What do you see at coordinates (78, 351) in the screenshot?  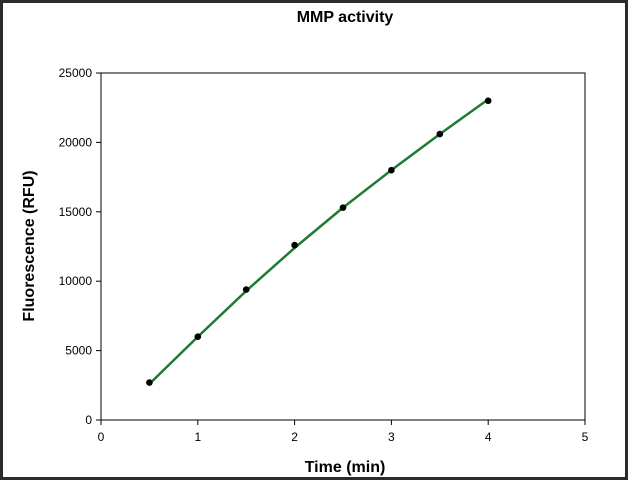 I see `y-tick-label: 5000` at bounding box center [78, 351].